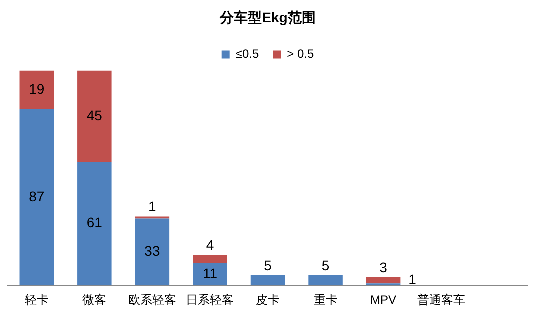 The width and height of the screenshot is (538, 320). What do you see at coordinates (267, 17) in the screenshot?
I see `chart-title: 分车型Ekg范围` at bounding box center [267, 17].